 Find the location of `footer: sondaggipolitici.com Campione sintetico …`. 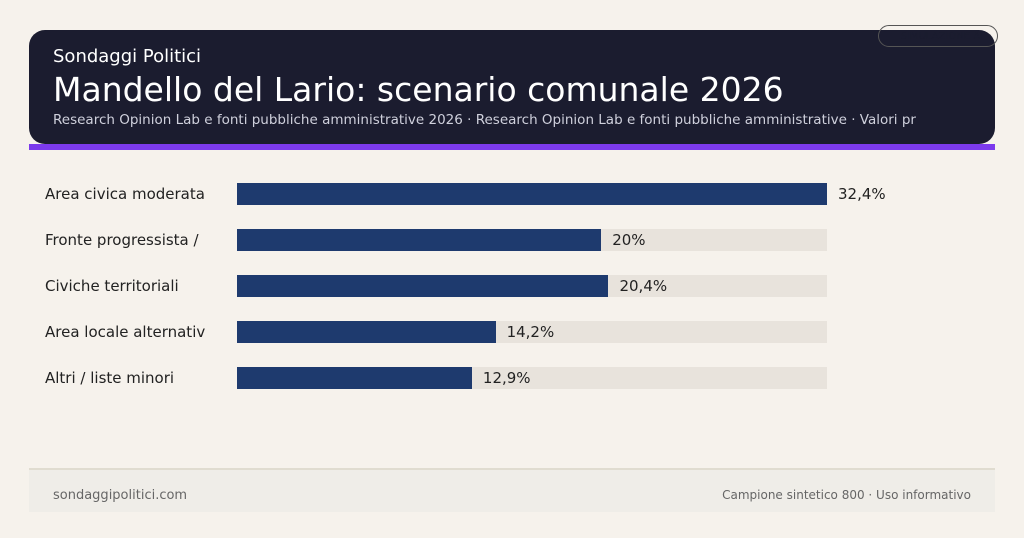

footer: sondaggipolitici.com Campione sintetico … is located at coordinates (512, 490).